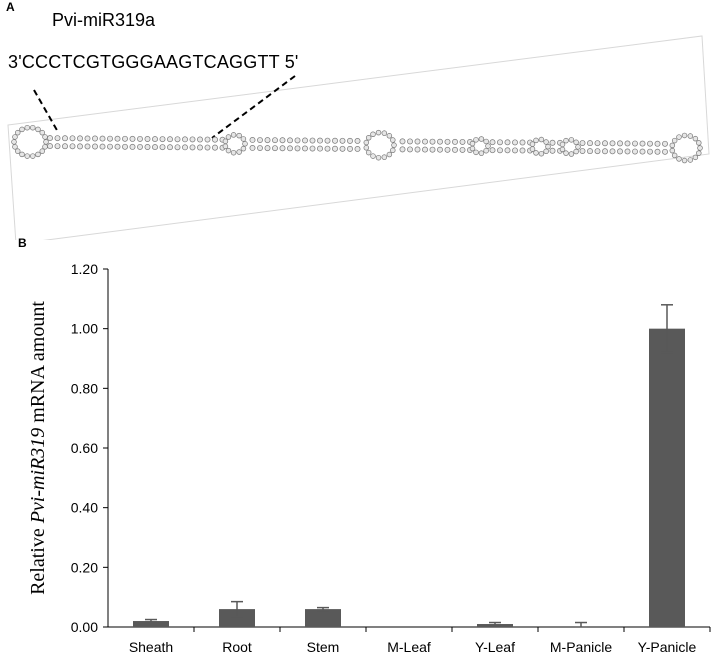  Describe the element at coordinates (38, 364) in the screenshot. I see `y-label-suffix: mRNA amount` at that location.